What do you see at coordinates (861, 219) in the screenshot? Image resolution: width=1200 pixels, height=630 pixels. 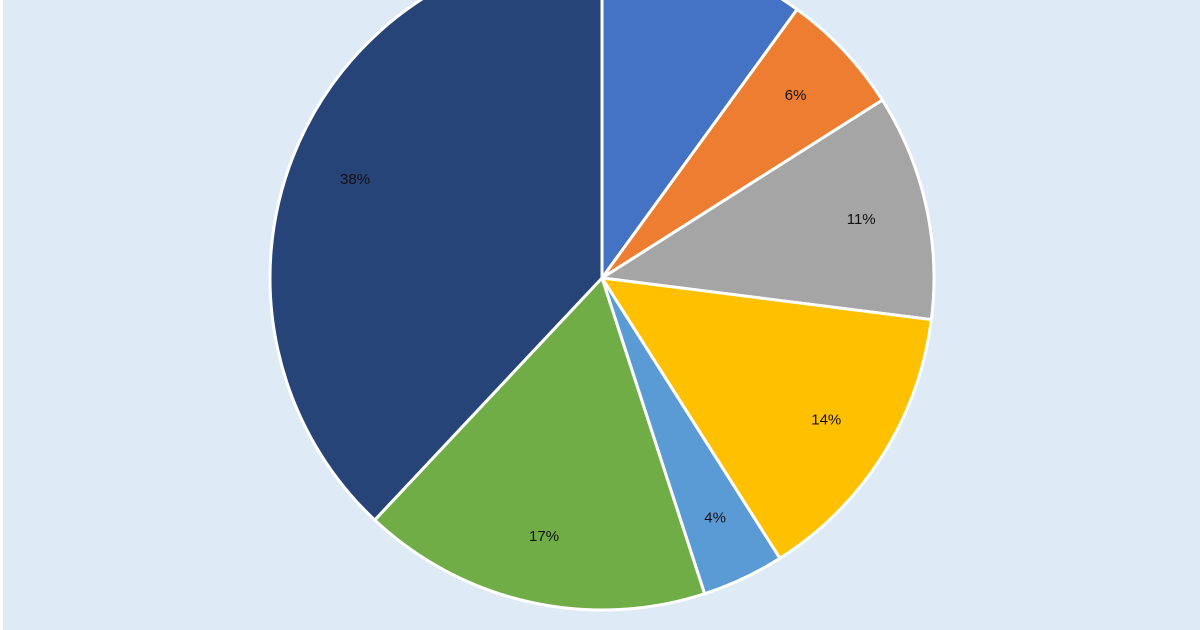 I see `slice-data-label-3: 11%` at bounding box center [861, 219].